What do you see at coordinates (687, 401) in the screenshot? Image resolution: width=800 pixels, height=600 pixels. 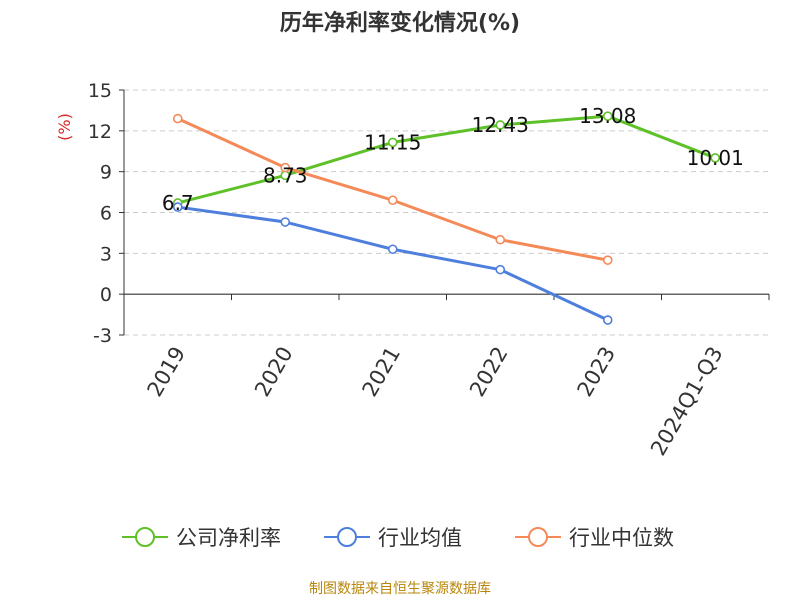 I see `x-tick-label: 2024Q1-Q3` at bounding box center [687, 401].